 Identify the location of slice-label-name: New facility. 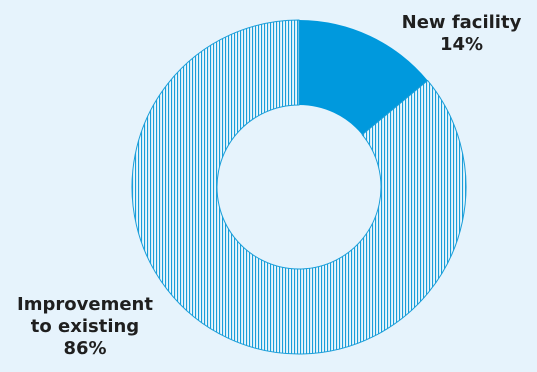
(461, 22).